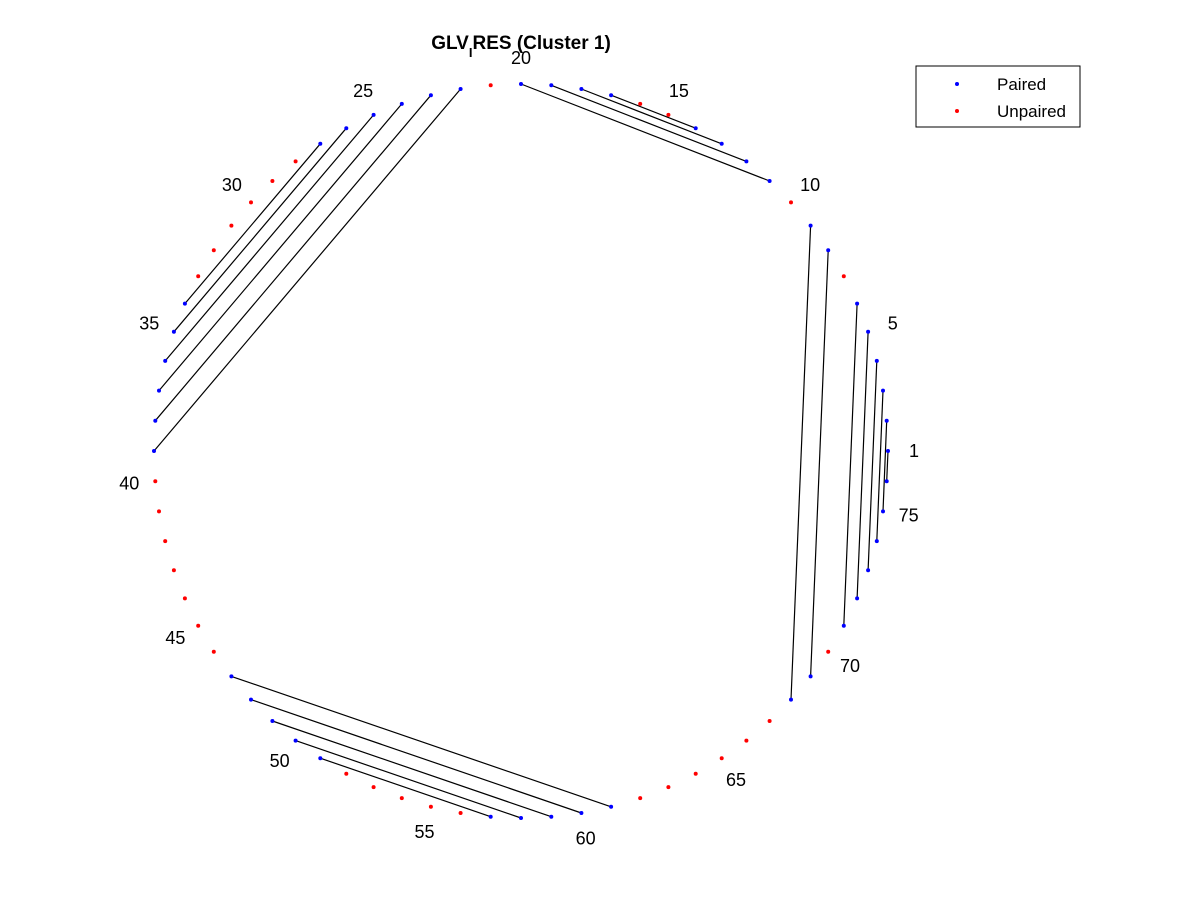 The height and width of the screenshot is (900, 1200). I want to click on legend-box, so click(998, 96).